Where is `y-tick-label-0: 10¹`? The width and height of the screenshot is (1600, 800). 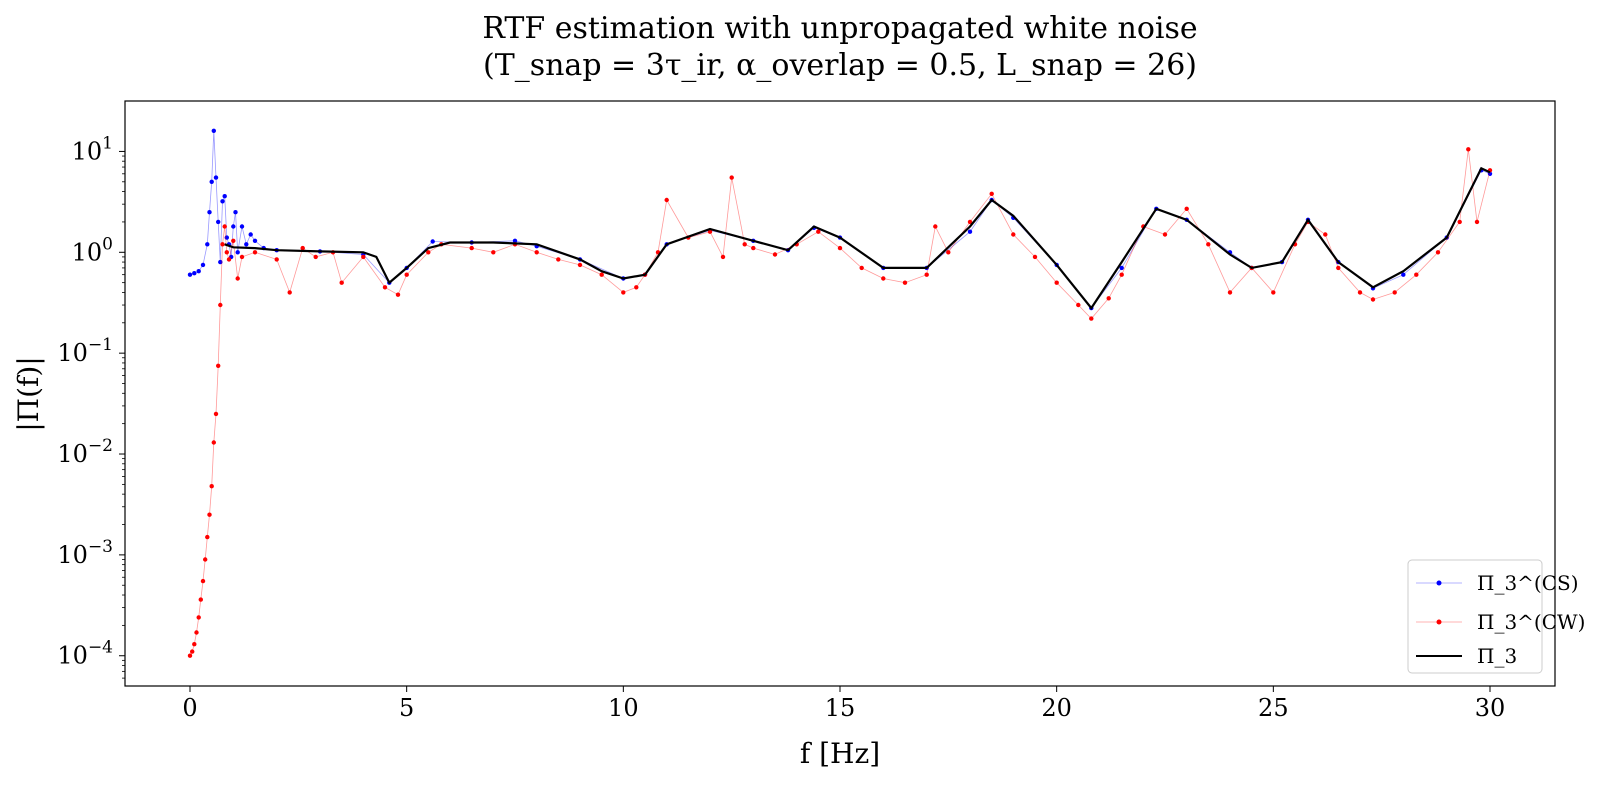
y-tick-label-0: 10¹ is located at coordinates (92, 149).